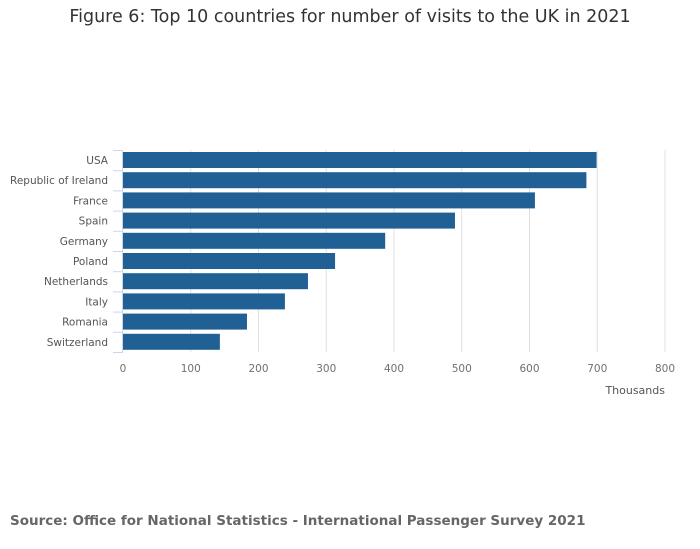 The height and width of the screenshot is (549, 700). What do you see at coordinates (97, 161) in the screenshot?
I see `y-tick-label: USA` at bounding box center [97, 161].